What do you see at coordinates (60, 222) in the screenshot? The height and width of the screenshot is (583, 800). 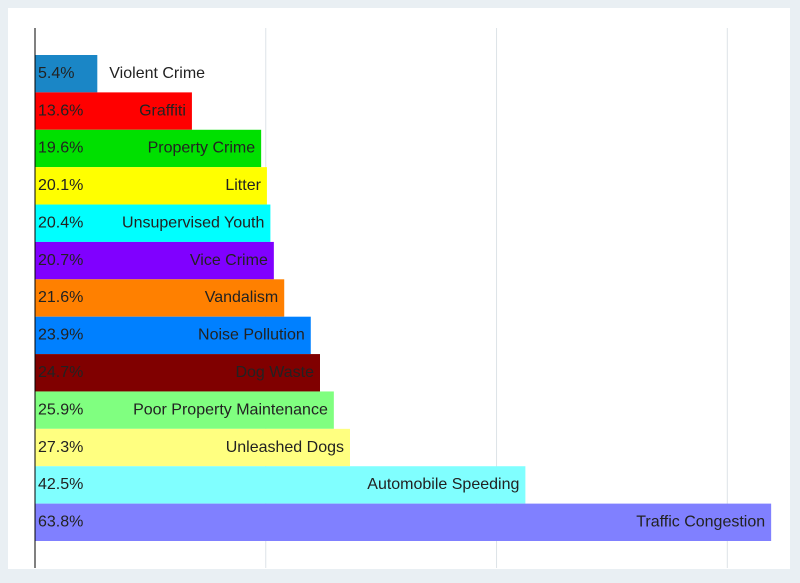 I see `value-label: 20.4%` at bounding box center [60, 222].